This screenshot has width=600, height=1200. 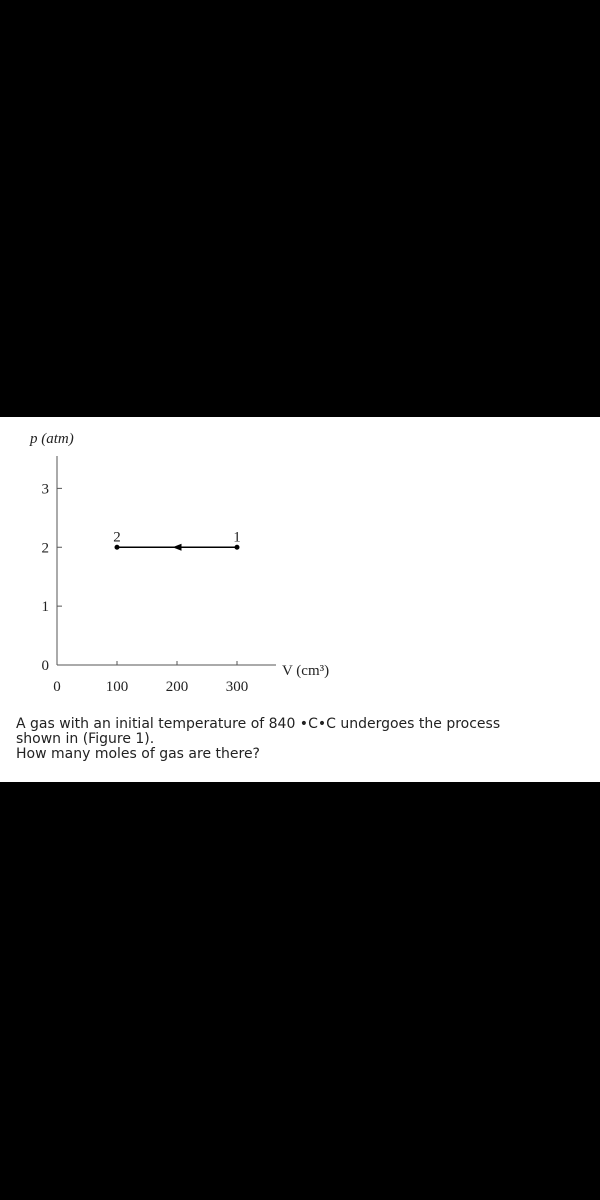 What do you see at coordinates (46, 607) in the screenshot?
I see `y-tick-label: 1` at bounding box center [46, 607].